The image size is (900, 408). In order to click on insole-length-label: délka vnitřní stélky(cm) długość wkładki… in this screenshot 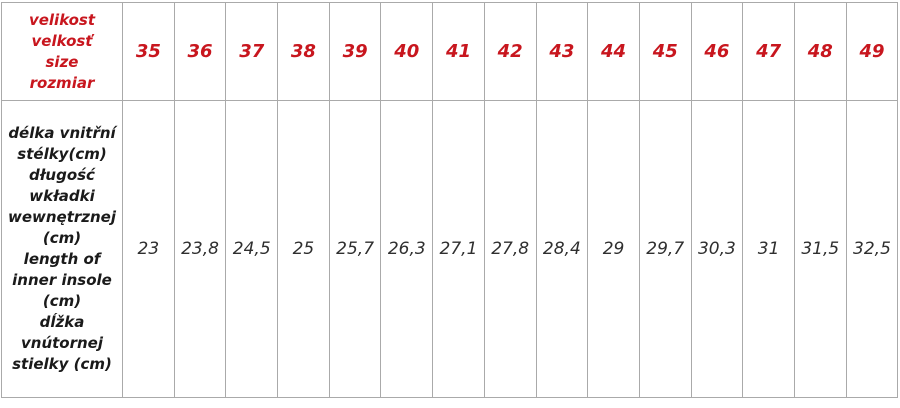, I will do `click(62, 249)`.